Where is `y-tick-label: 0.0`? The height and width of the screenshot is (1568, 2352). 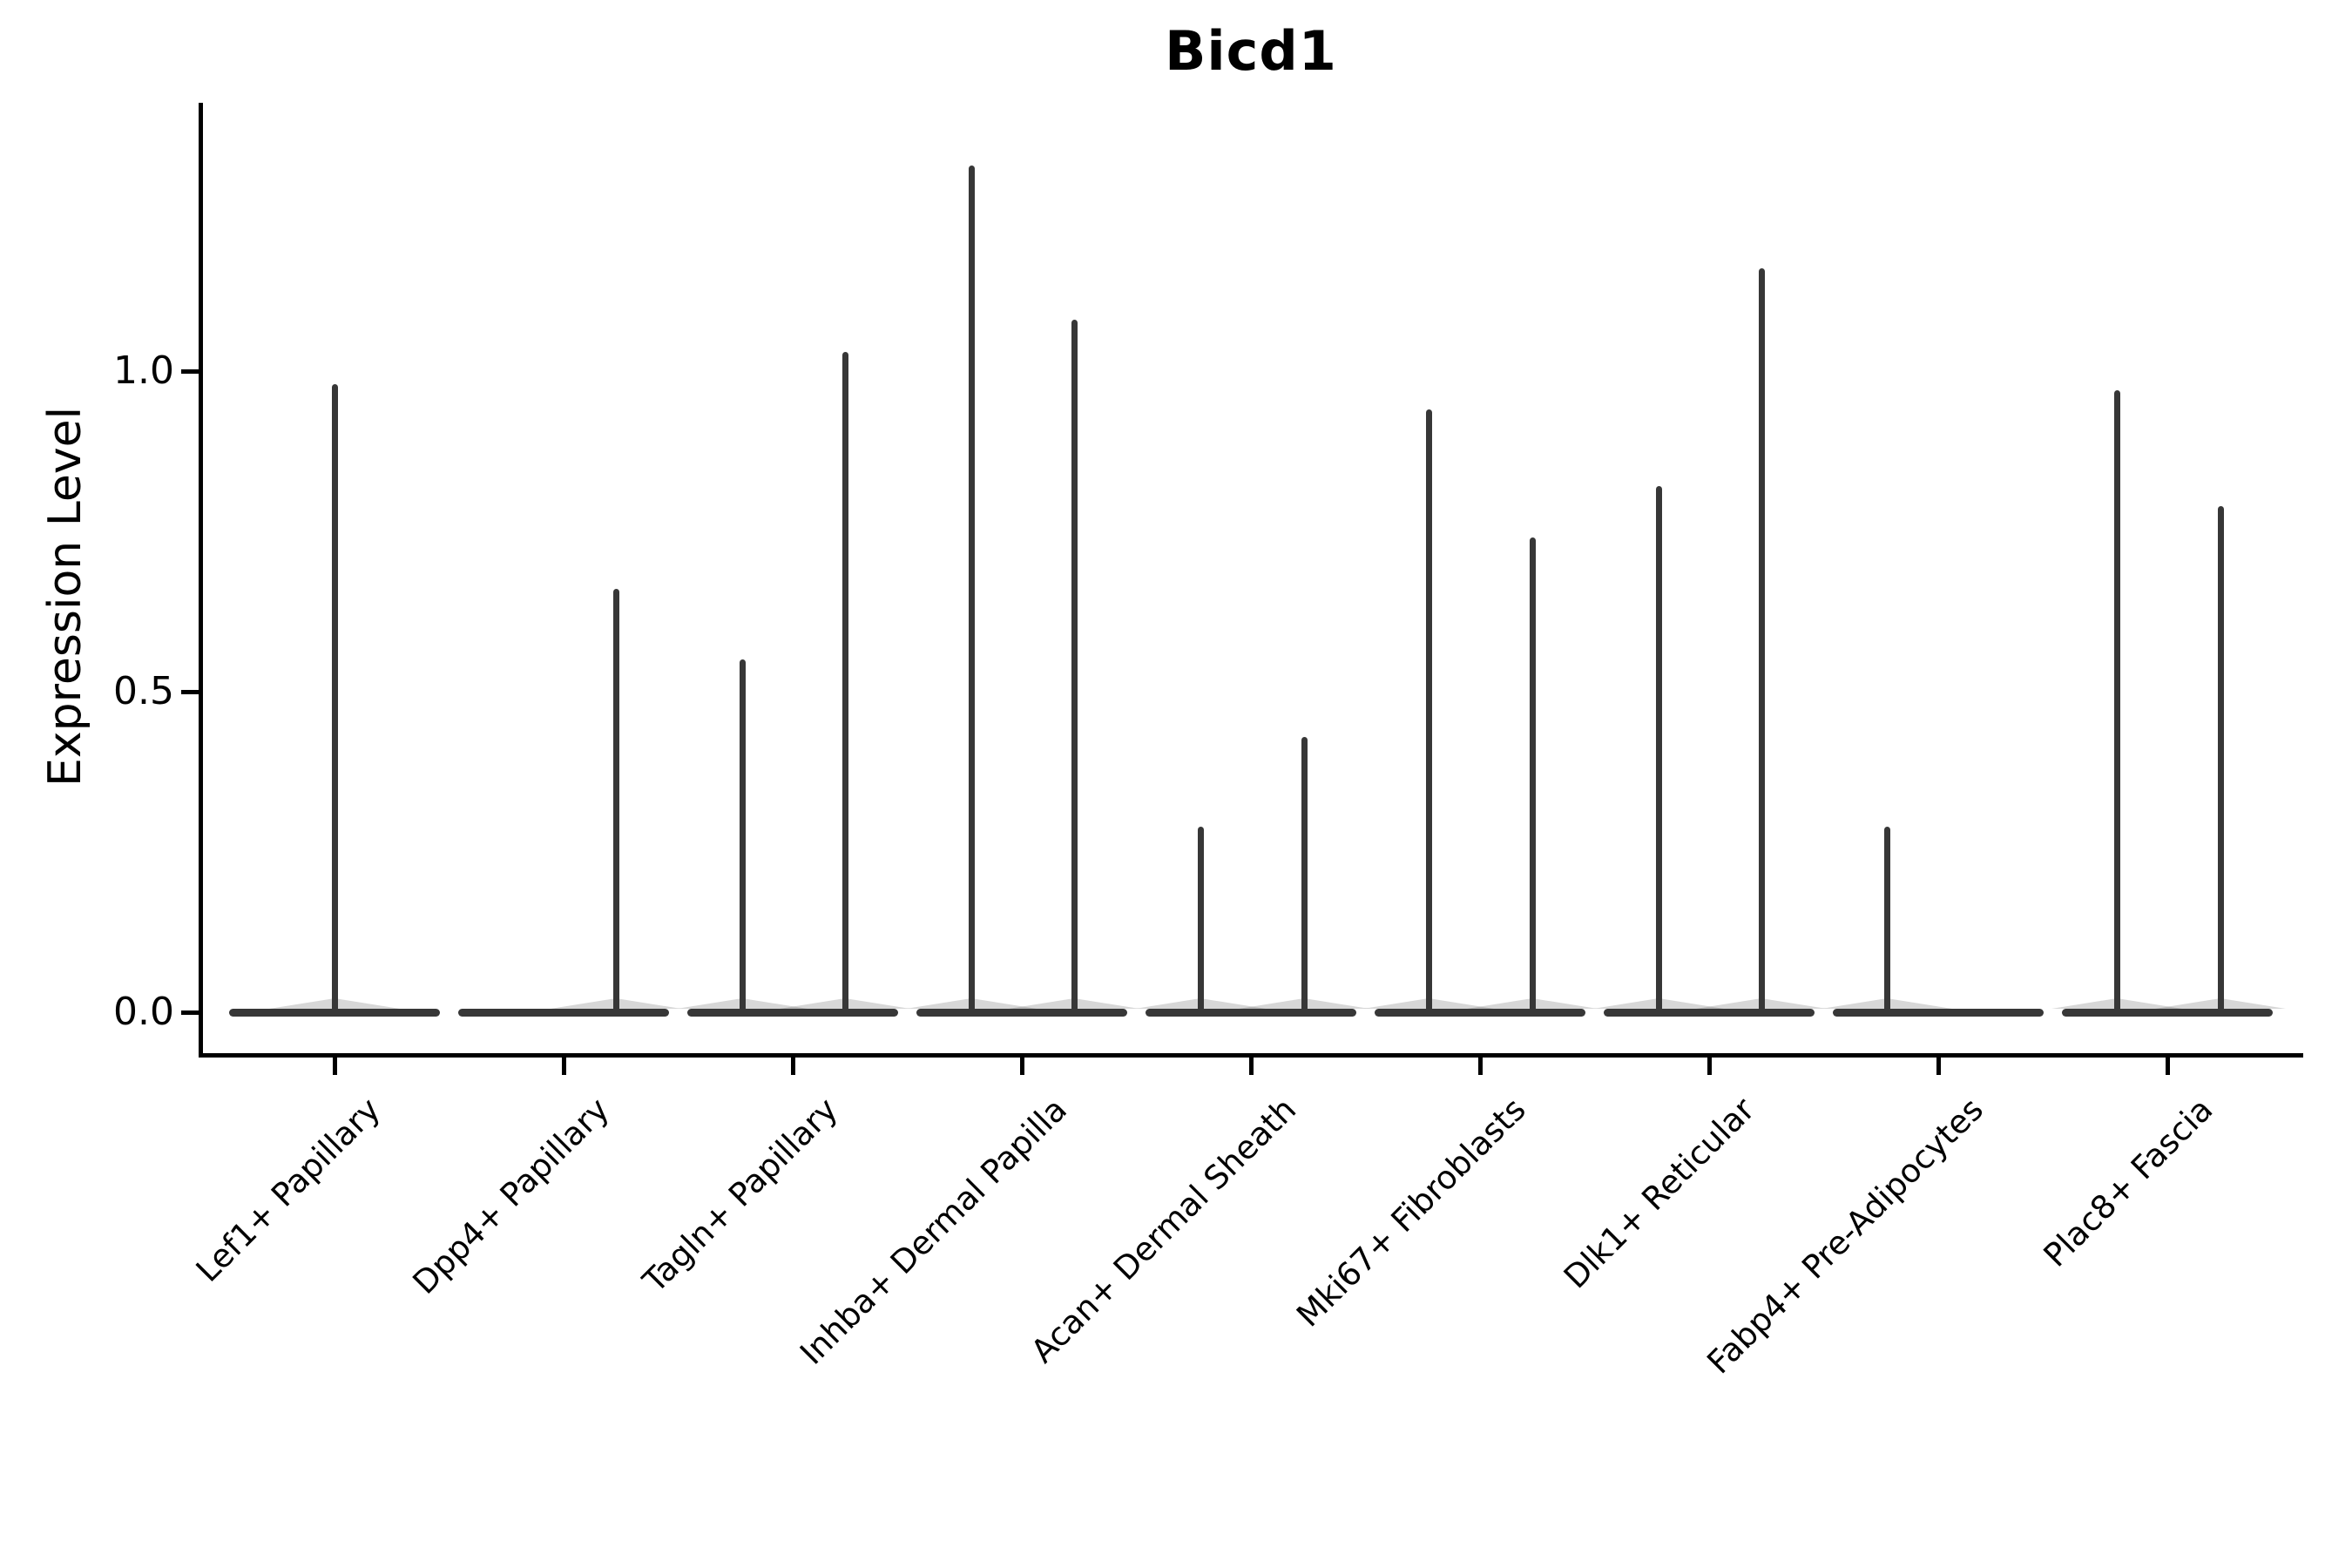
y-tick-label: 0.0 is located at coordinates (143, 1012).